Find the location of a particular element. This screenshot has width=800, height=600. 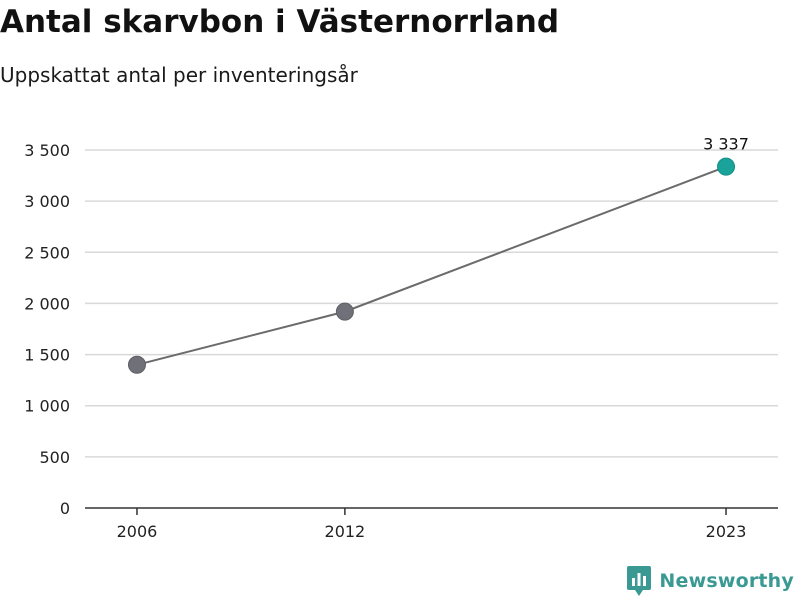

newsworthy-brand: Newsworthy is located at coordinates (710, 581).